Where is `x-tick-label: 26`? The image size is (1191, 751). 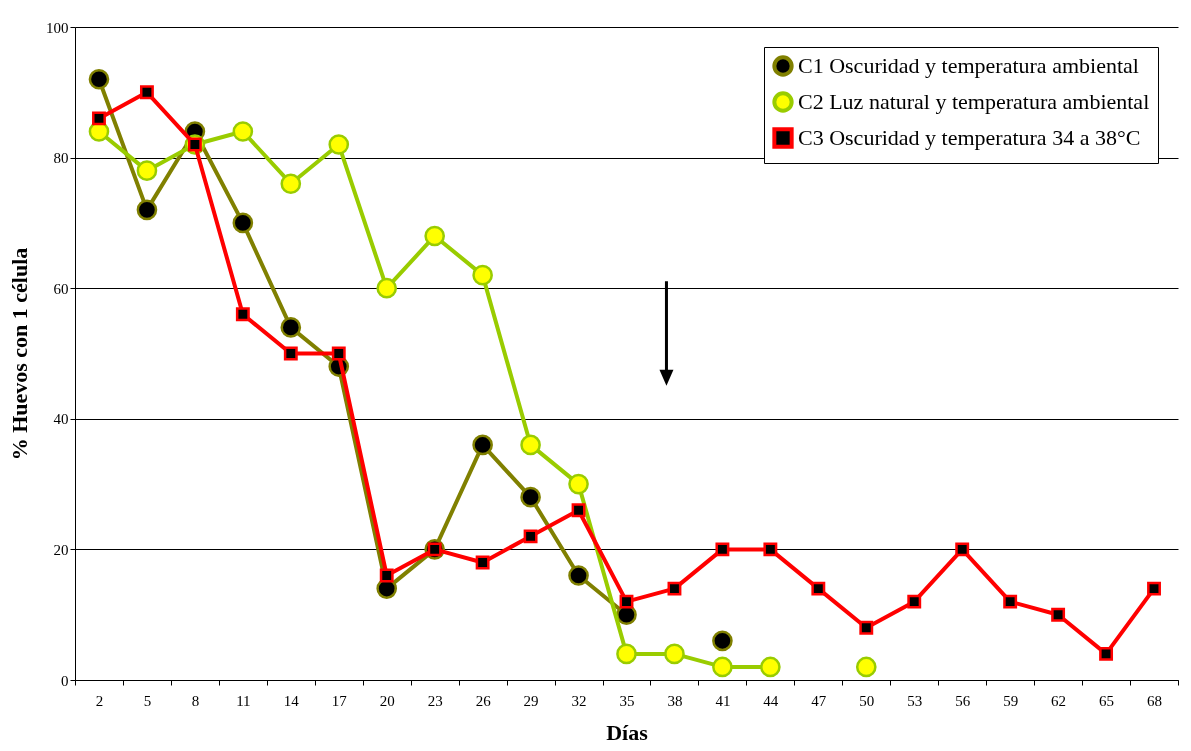
x-tick-label: 26 is located at coordinates (483, 700).